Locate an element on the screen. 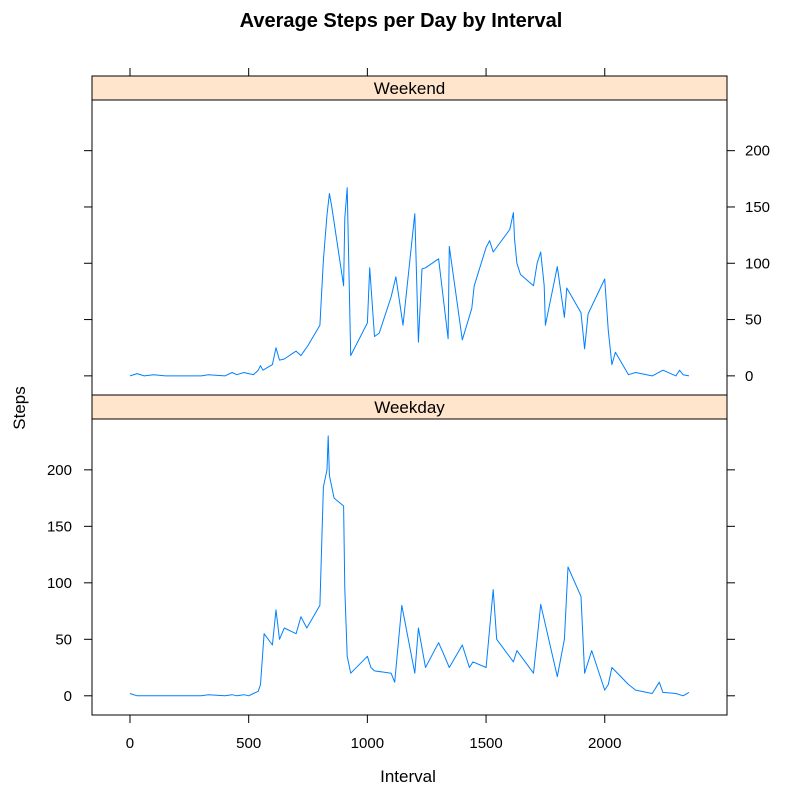 The height and width of the screenshot is (802, 803). chart-title: Average Steps per Day by Interval is located at coordinates (401, 21).